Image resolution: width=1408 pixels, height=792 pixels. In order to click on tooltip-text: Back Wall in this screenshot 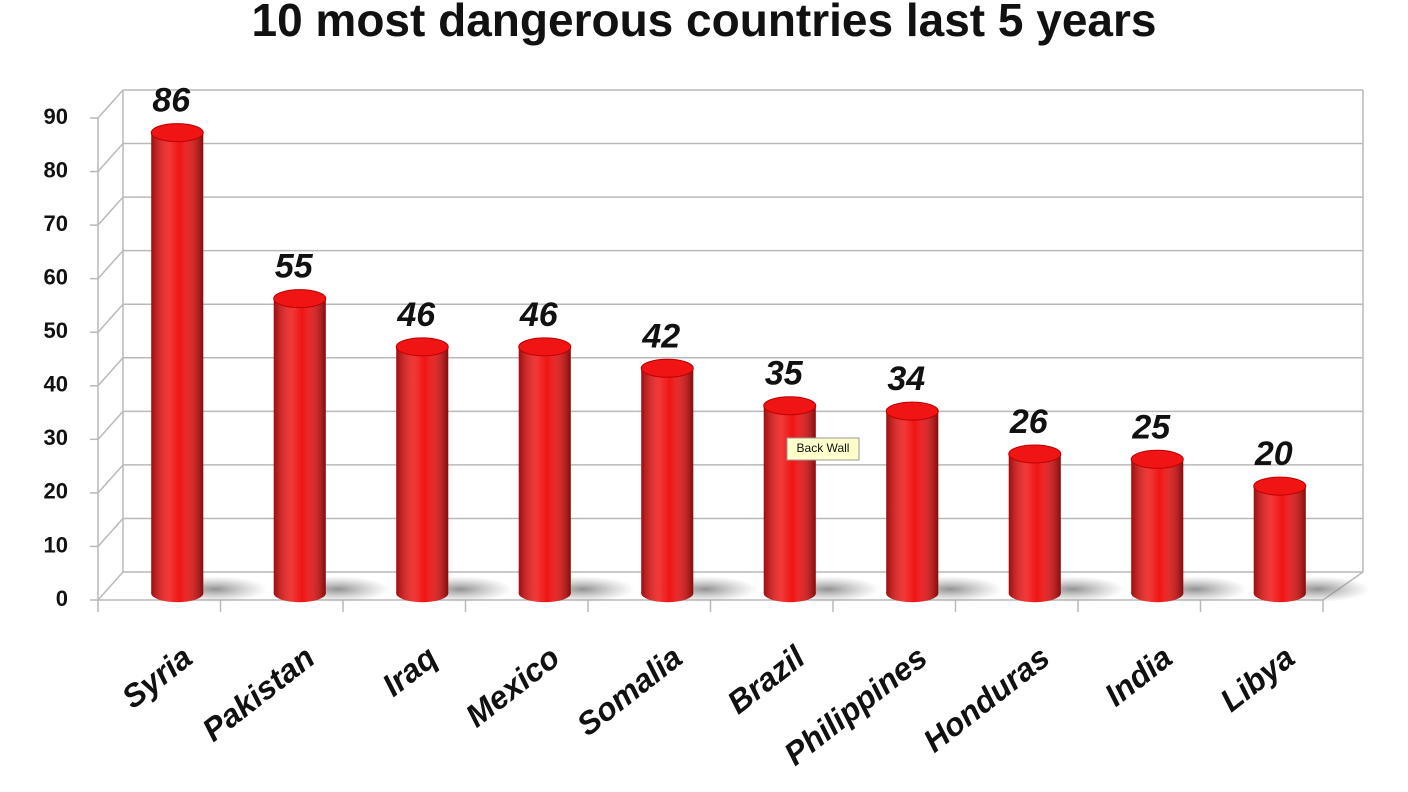, I will do `click(823, 448)`.